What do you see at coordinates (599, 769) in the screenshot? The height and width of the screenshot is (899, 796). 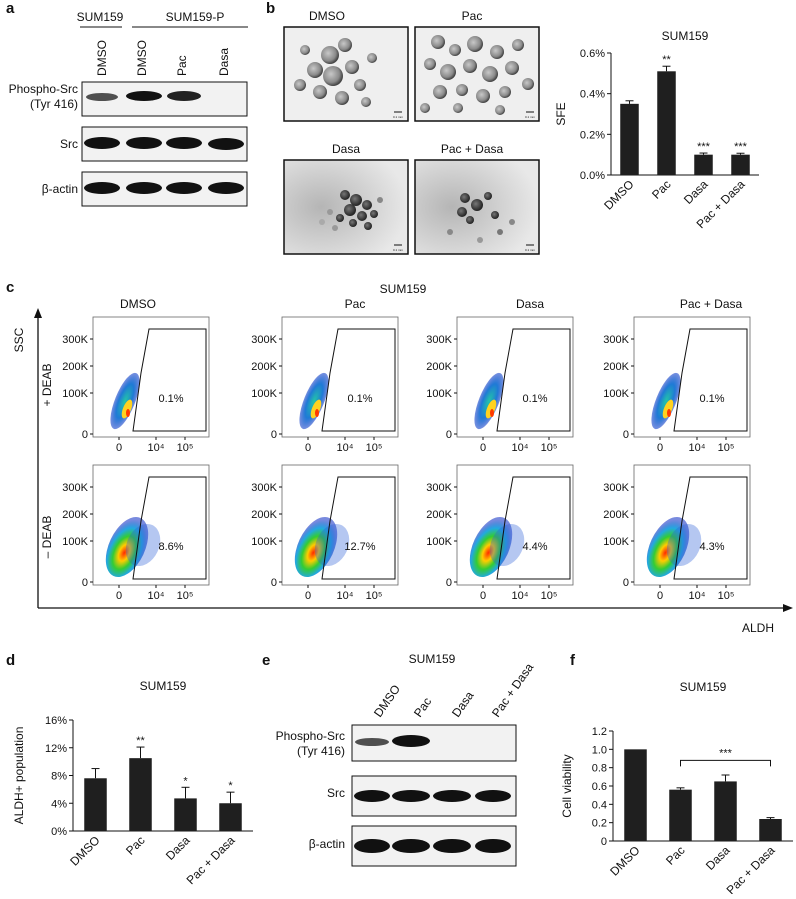 I see `y-tick-label: 0.8` at bounding box center [599, 769].